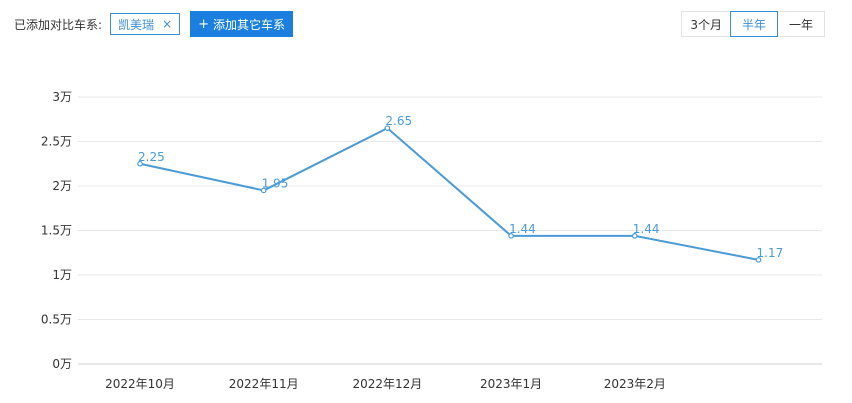 Image resolution: width=852 pixels, height=403 pixels. Describe the element at coordinates (511, 384) in the screenshot. I see `x-tick-label: 2023年1月` at that location.